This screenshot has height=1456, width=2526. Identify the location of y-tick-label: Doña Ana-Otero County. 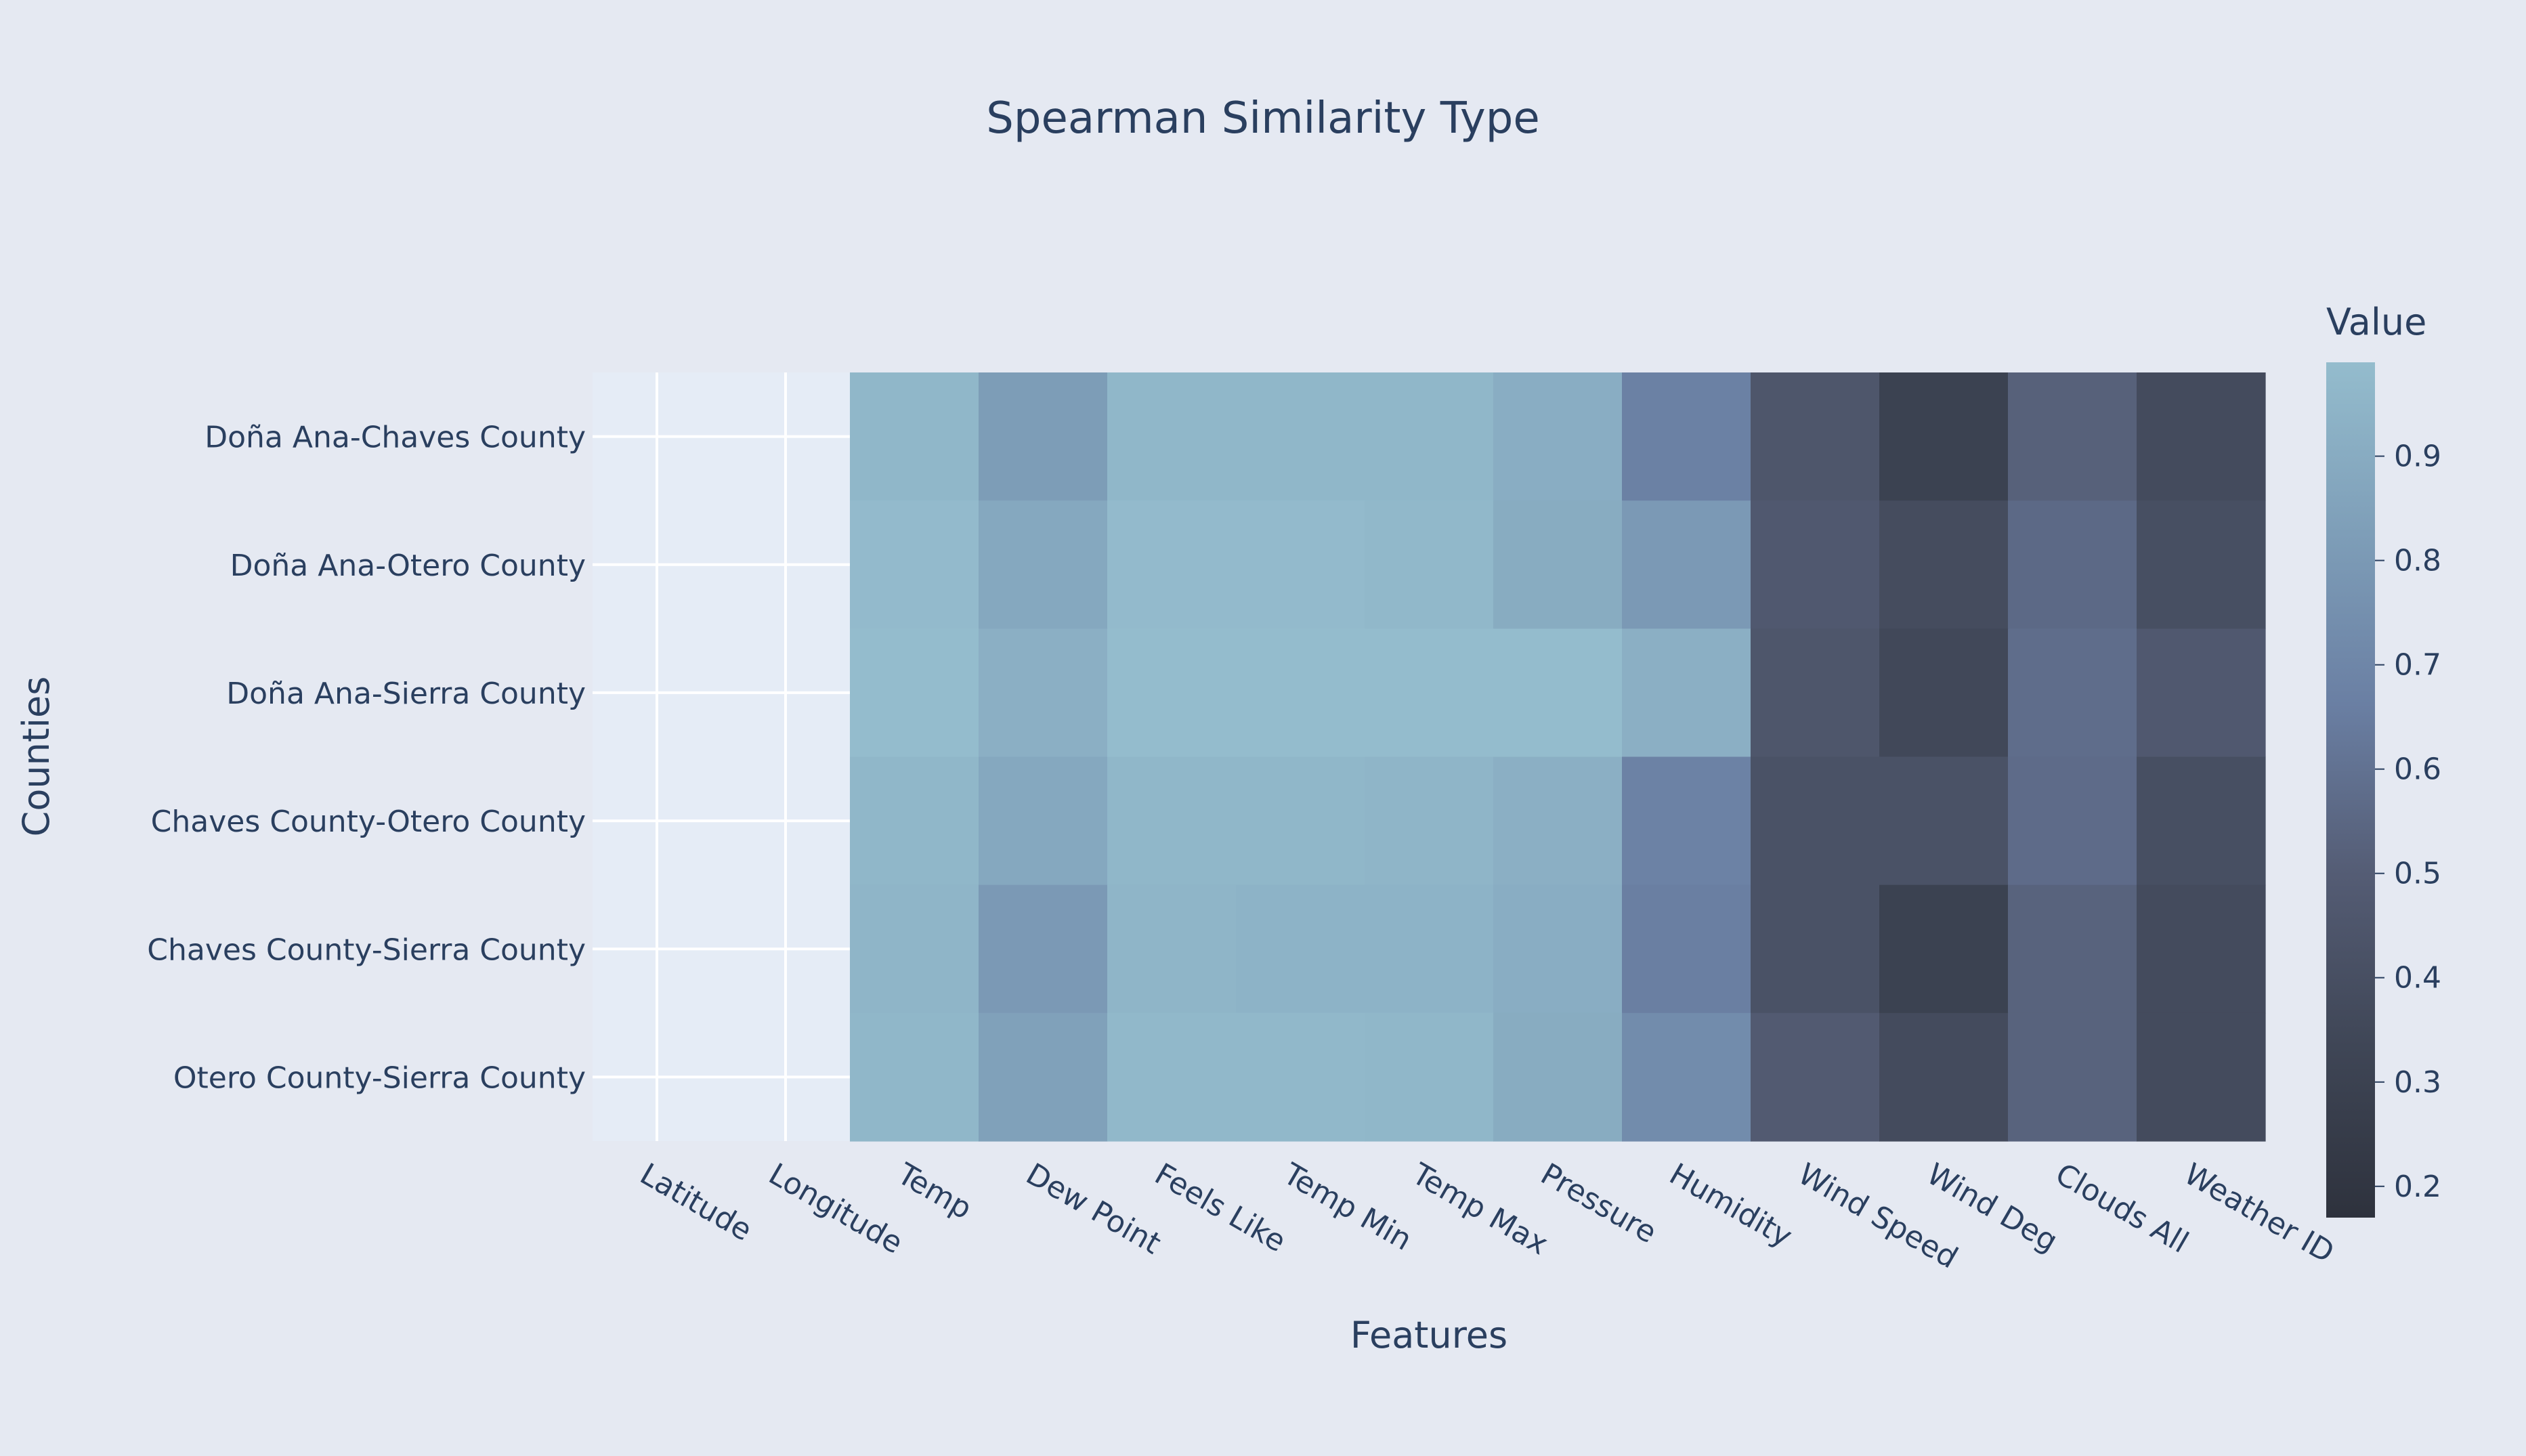
(408, 566).